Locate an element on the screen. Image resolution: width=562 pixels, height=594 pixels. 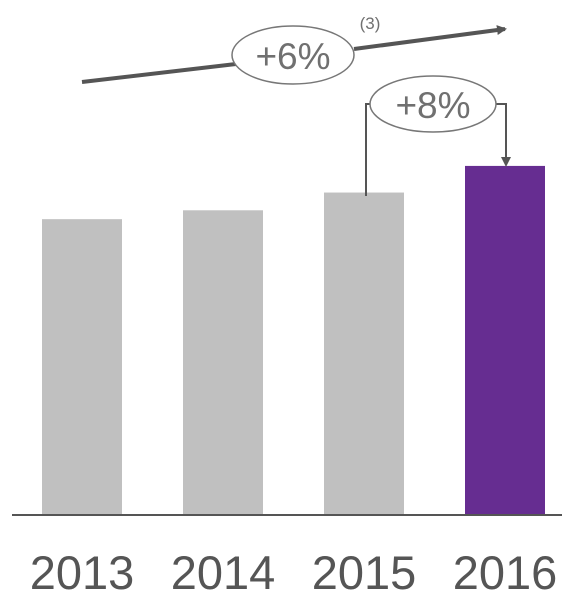
yoy-oval is located at coordinates (433, 104).